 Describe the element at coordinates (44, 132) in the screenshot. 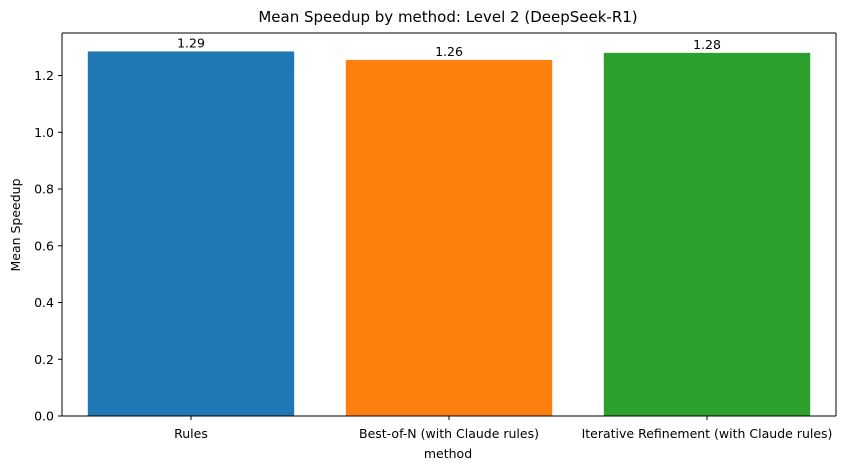

I see `y-tick-label: 1.0` at that location.